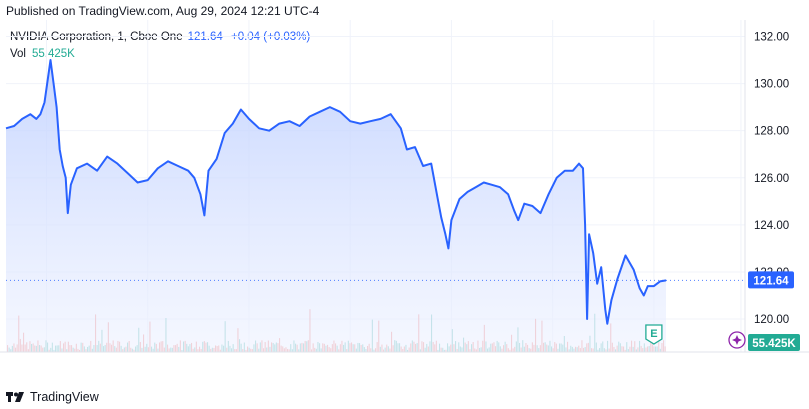  Describe the element at coordinates (96, 37) in the screenshot. I see `symbol-name: NVIDIA Corporation, 1, Cboe One` at that location.